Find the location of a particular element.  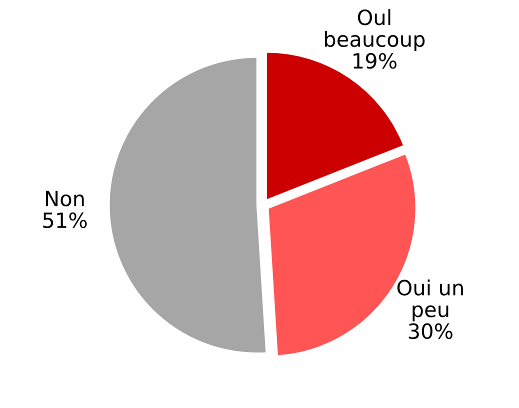

data-label: 19% is located at coordinates (375, 61).